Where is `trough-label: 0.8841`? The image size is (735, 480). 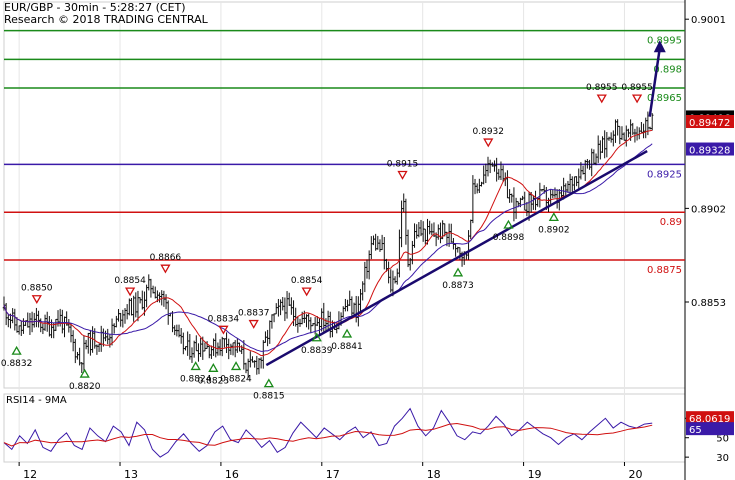
trough-label: 0.8841 is located at coordinates (347, 347).